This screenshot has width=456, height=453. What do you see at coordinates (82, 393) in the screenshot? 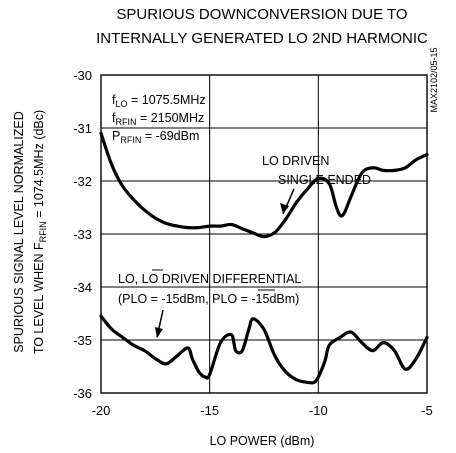
I see `y-tick-label: -36` at bounding box center [82, 393].